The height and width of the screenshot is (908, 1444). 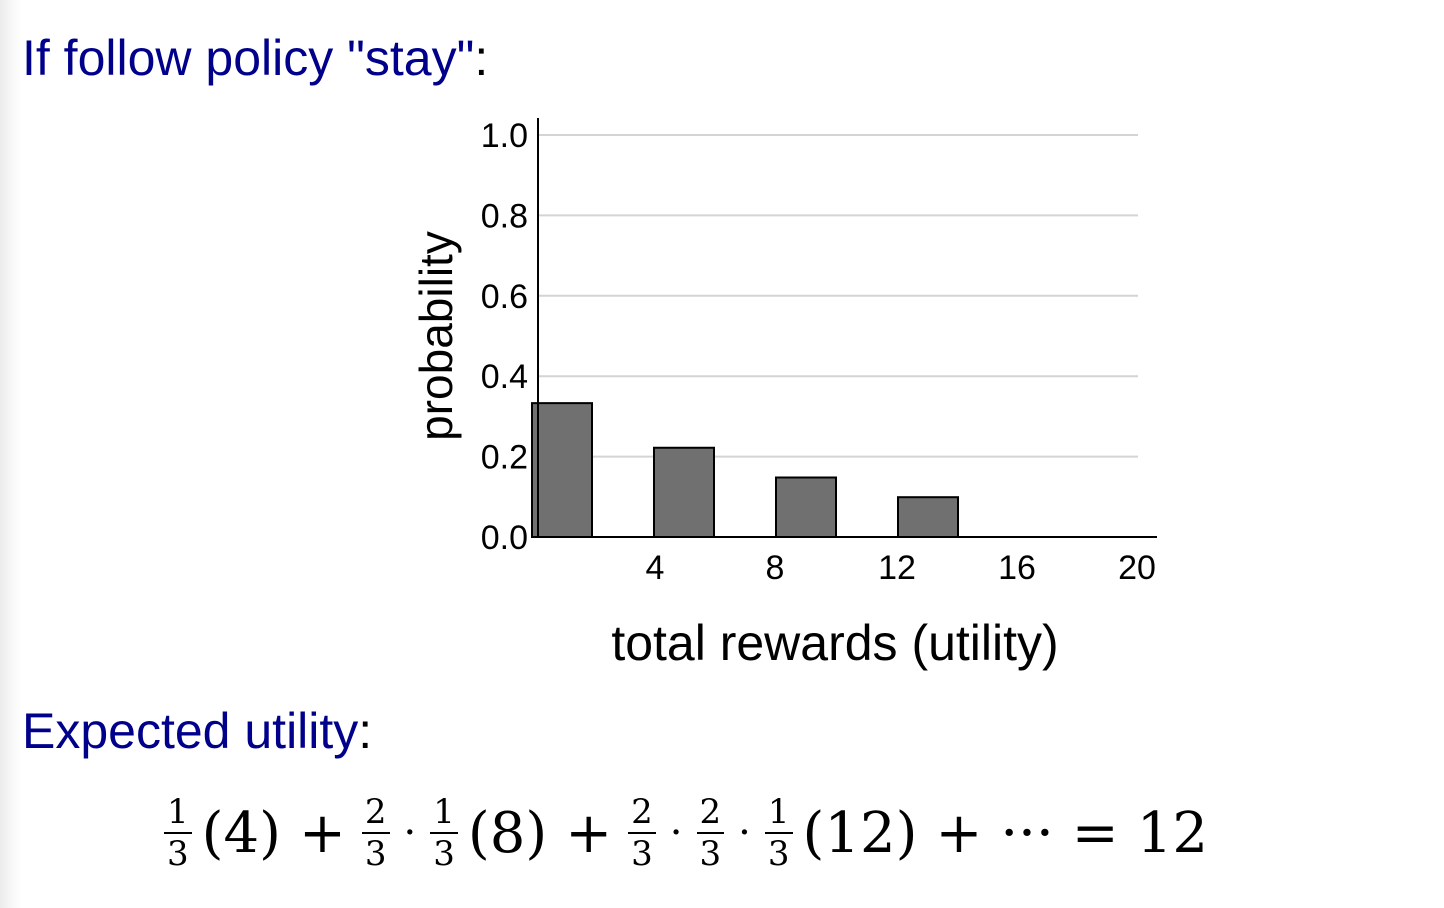 I want to click on y-tick-label-2: 0.4, so click(x=504, y=377).